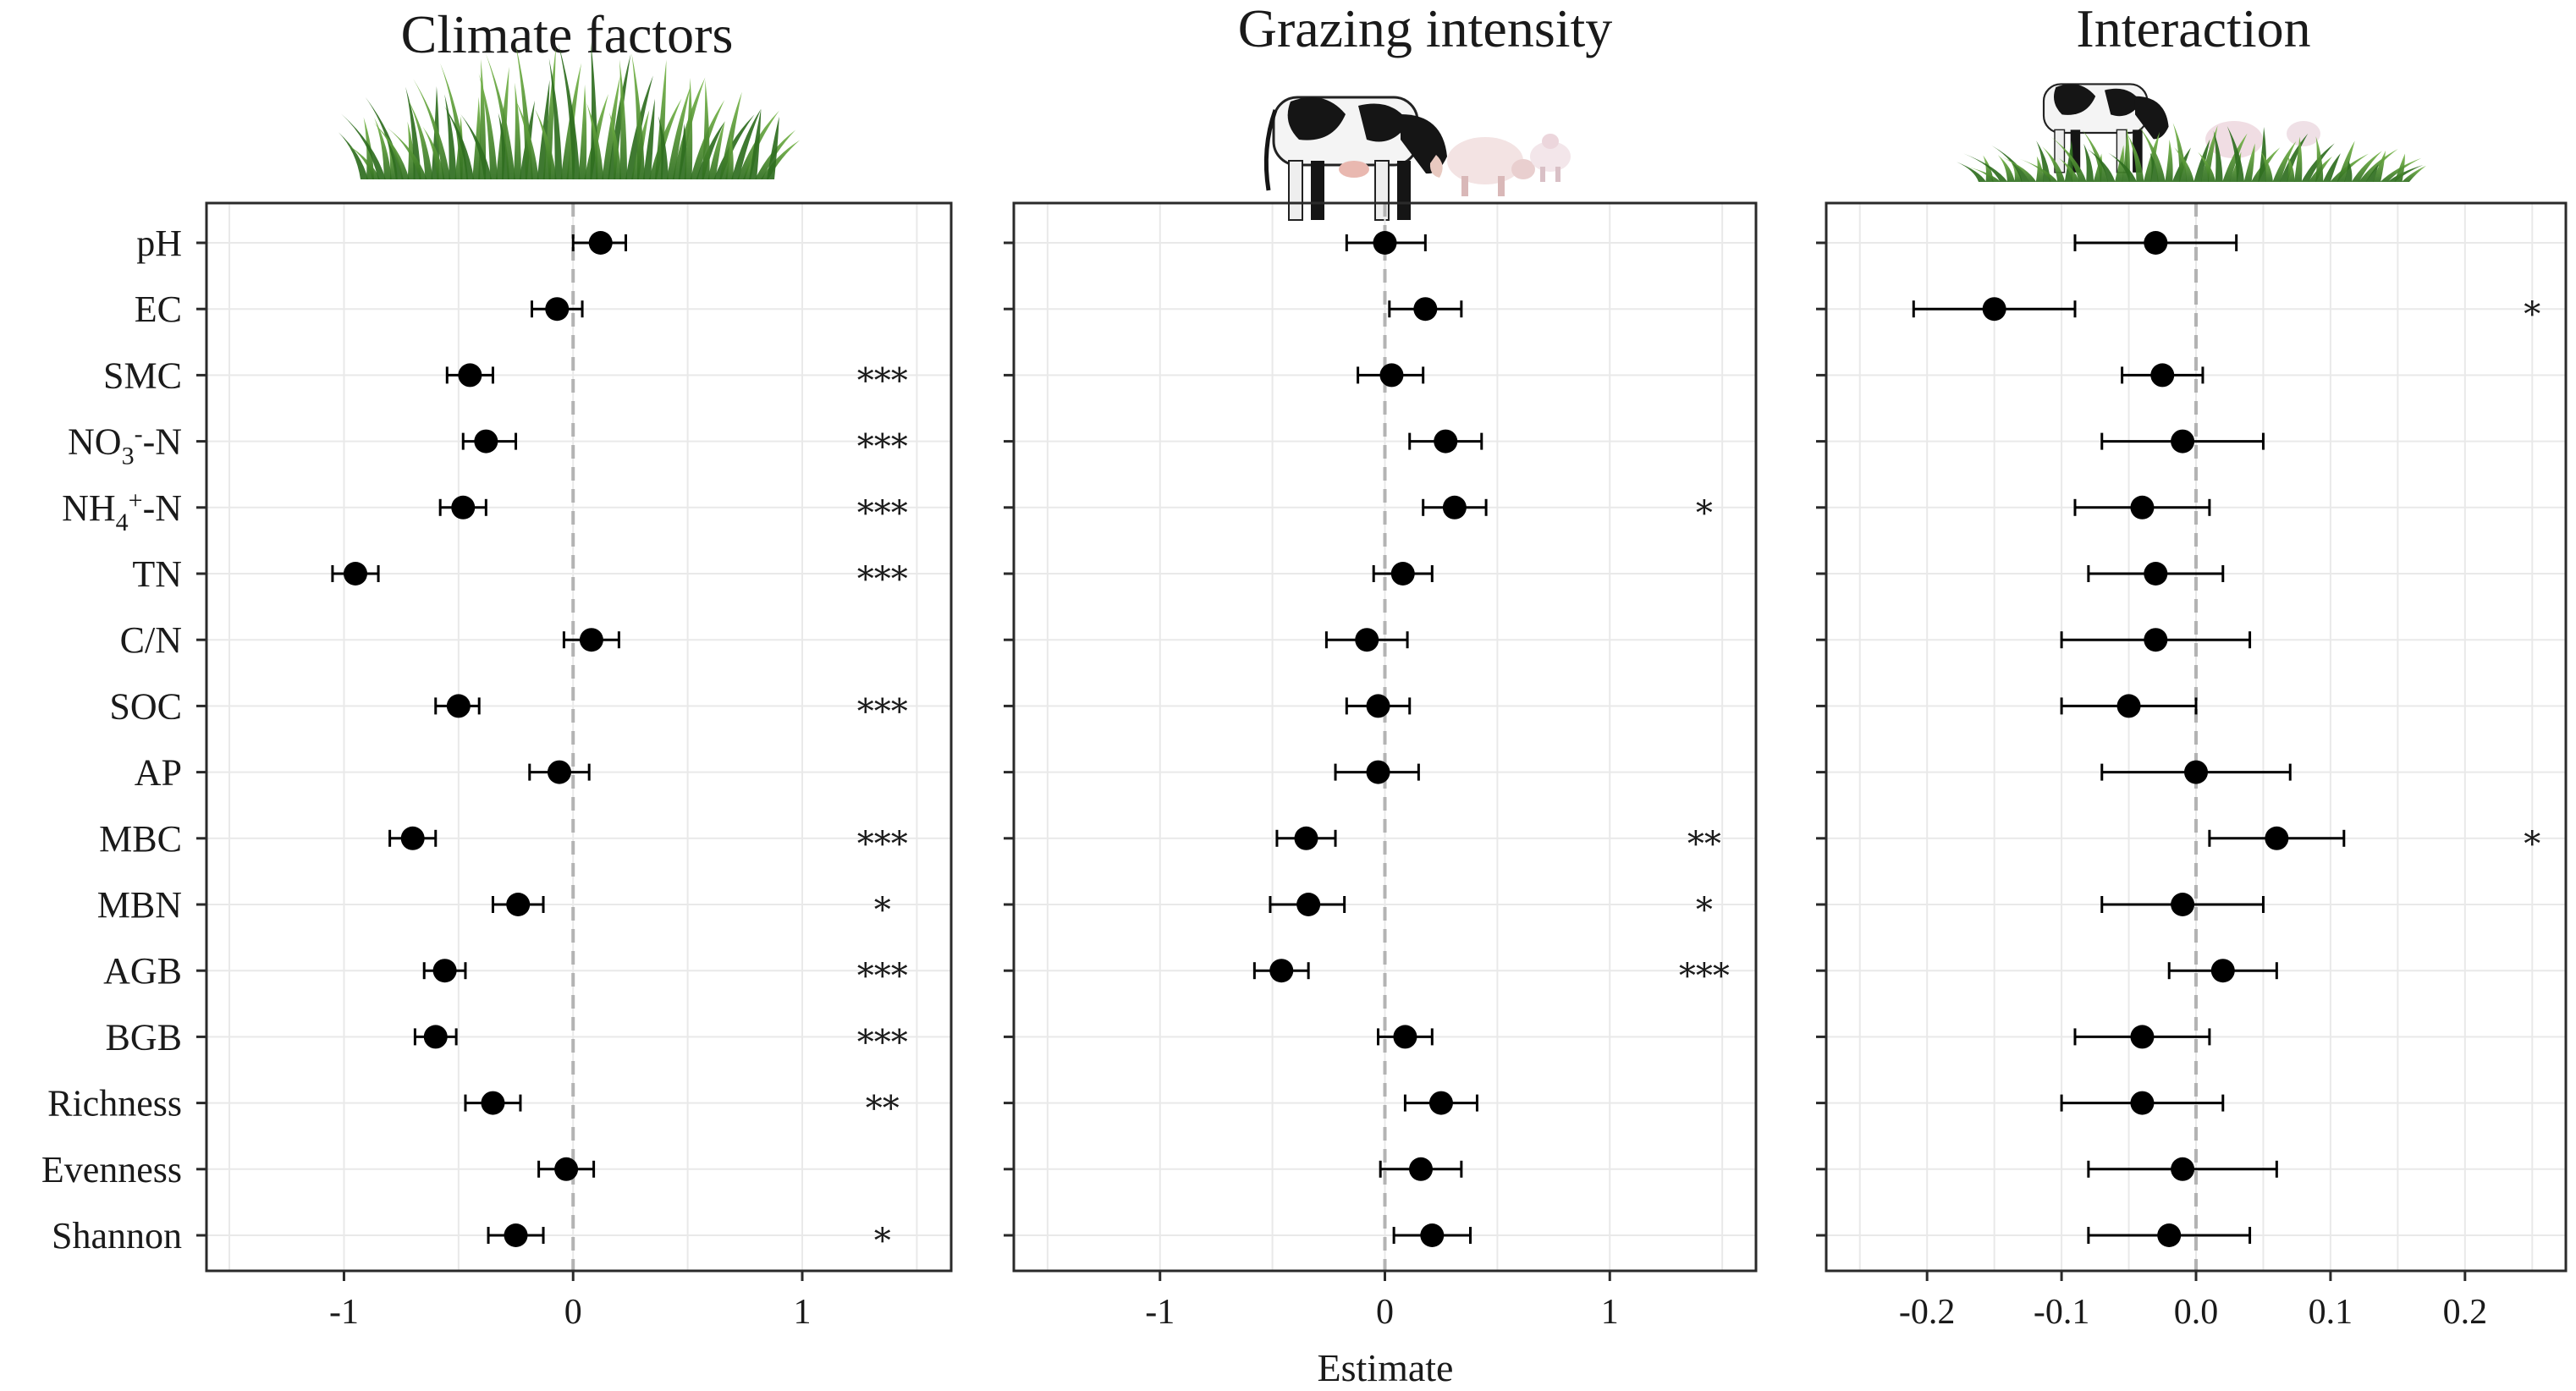 This screenshot has width=2576, height=1391. What do you see at coordinates (2193, 29) in the screenshot?
I see `panel-title-interaction: Interaction` at bounding box center [2193, 29].